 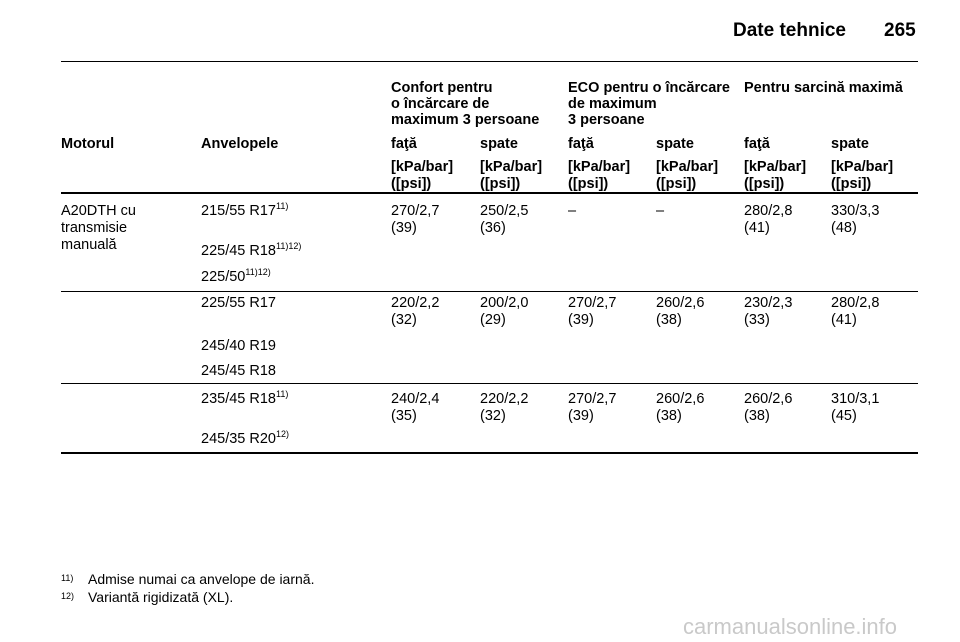 What do you see at coordinates (844, 416) in the screenshot?
I see `pressure-value: (45)` at bounding box center [844, 416].